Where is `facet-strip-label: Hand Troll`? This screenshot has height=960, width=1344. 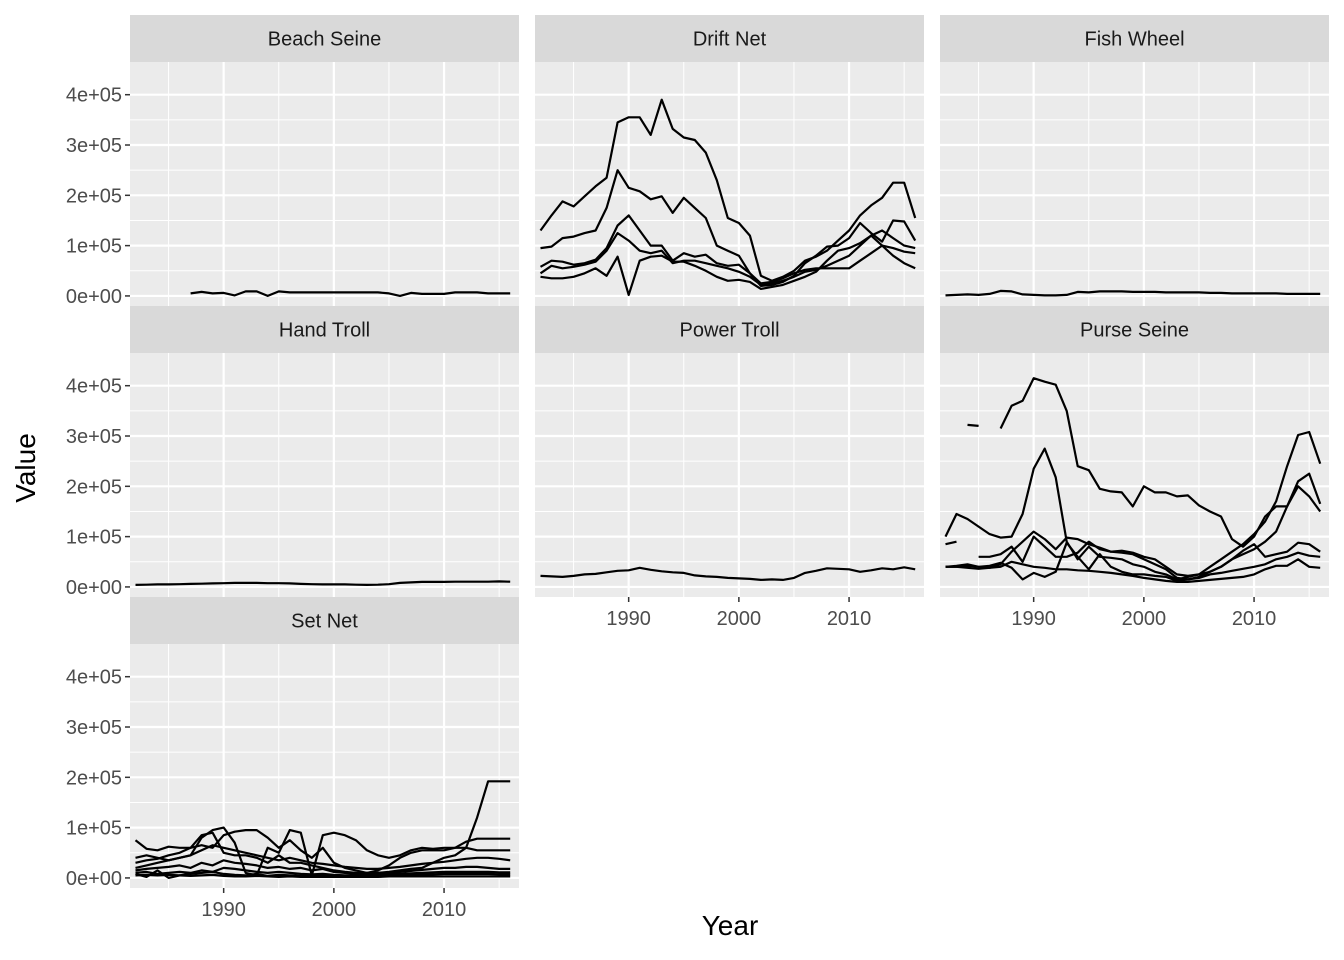 facet-strip-label: Hand Troll is located at coordinates (324, 331).